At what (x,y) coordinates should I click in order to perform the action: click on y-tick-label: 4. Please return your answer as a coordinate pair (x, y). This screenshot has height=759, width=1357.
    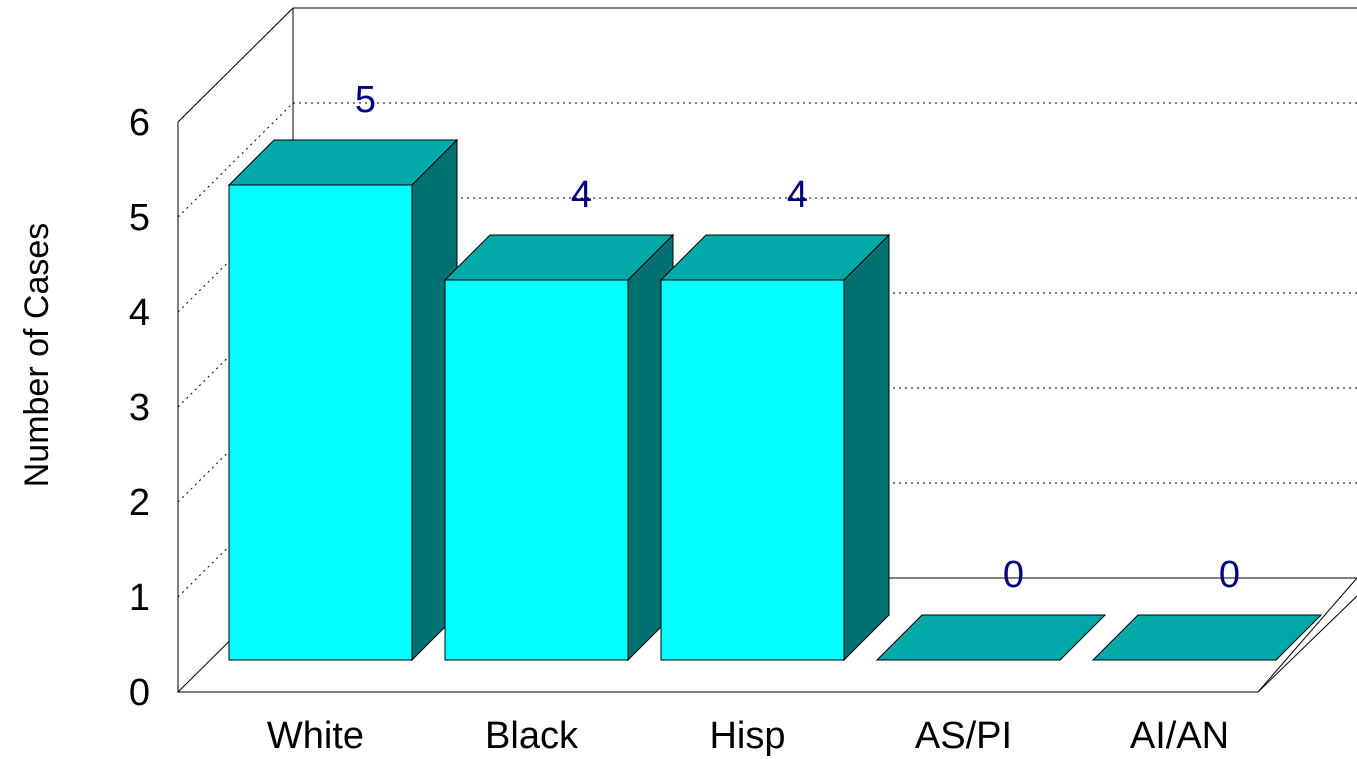
    Looking at the image, I should click on (139, 313).